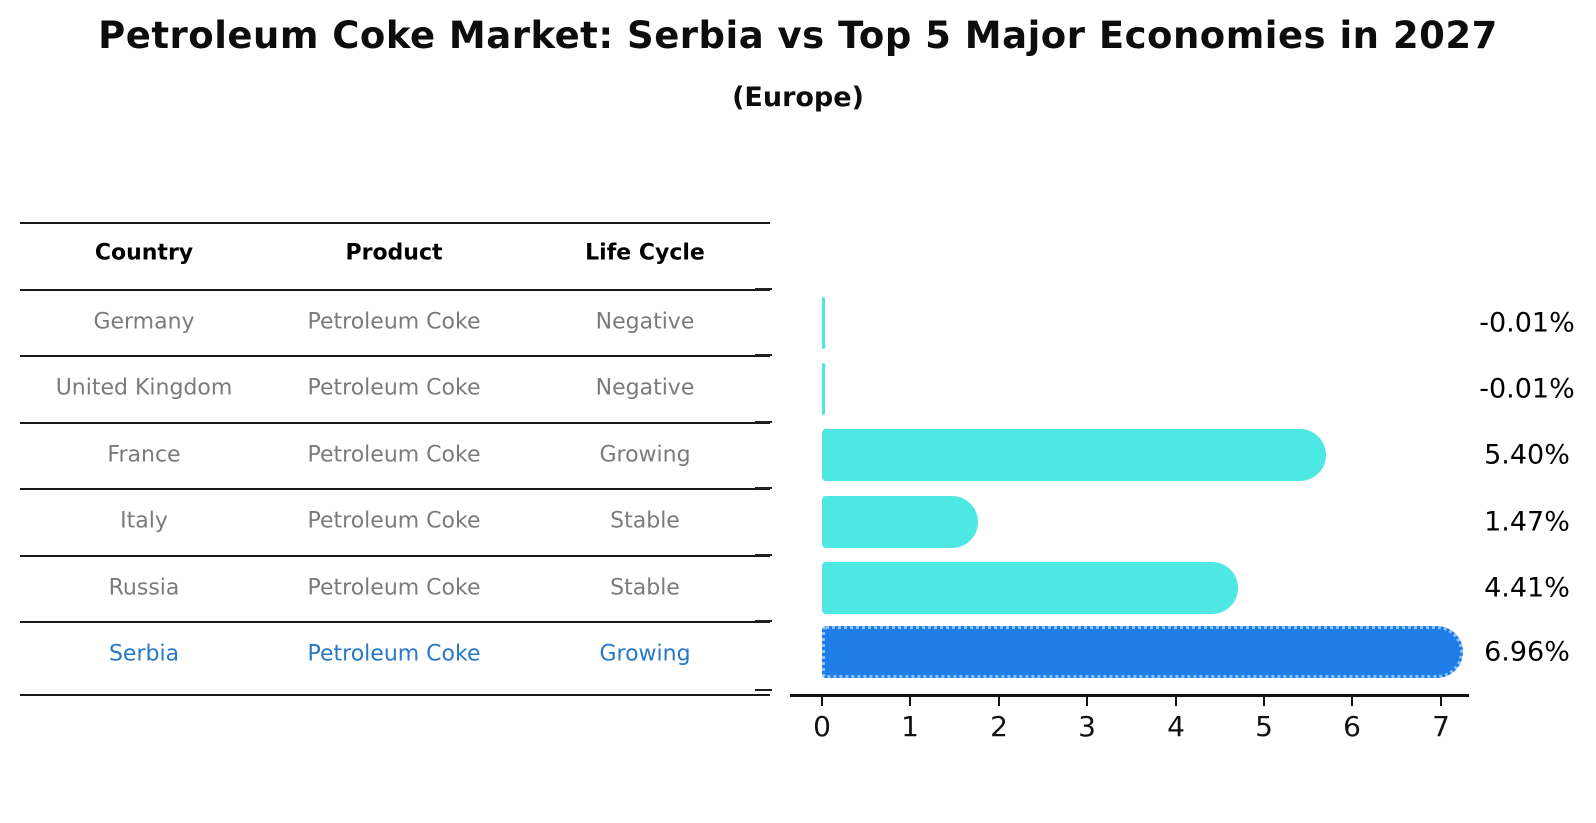  I want to click on table-header-lifecycle: Life Cycle, so click(645, 253).